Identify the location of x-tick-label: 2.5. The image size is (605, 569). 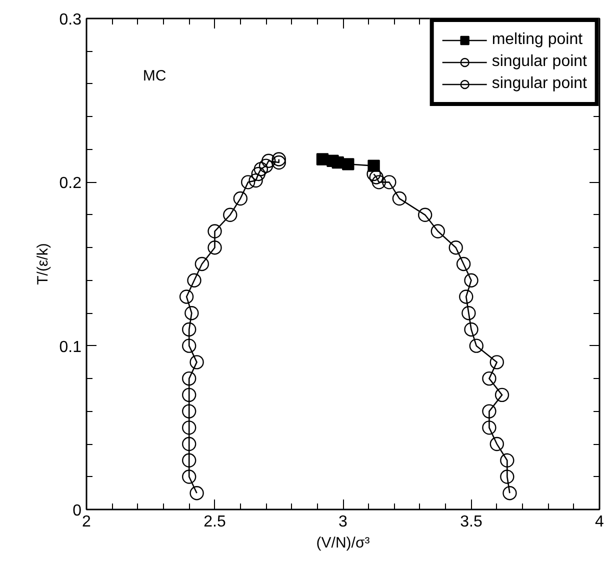
(215, 522).